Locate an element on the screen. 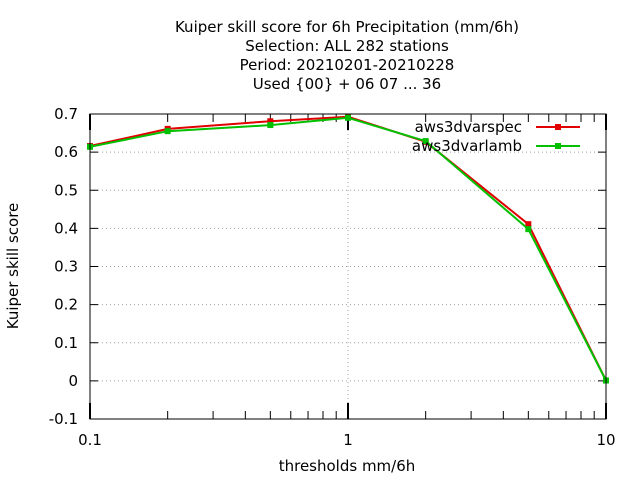  title-line: Used {00} + 06 07 ... 36 is located at coordinates (347, 84).